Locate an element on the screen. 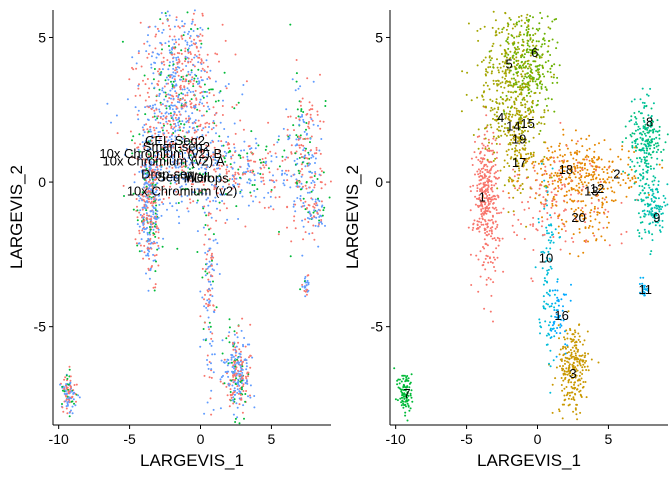  cluster-label: 10x Chromium (v2) B is located at coordinates (160, 153).